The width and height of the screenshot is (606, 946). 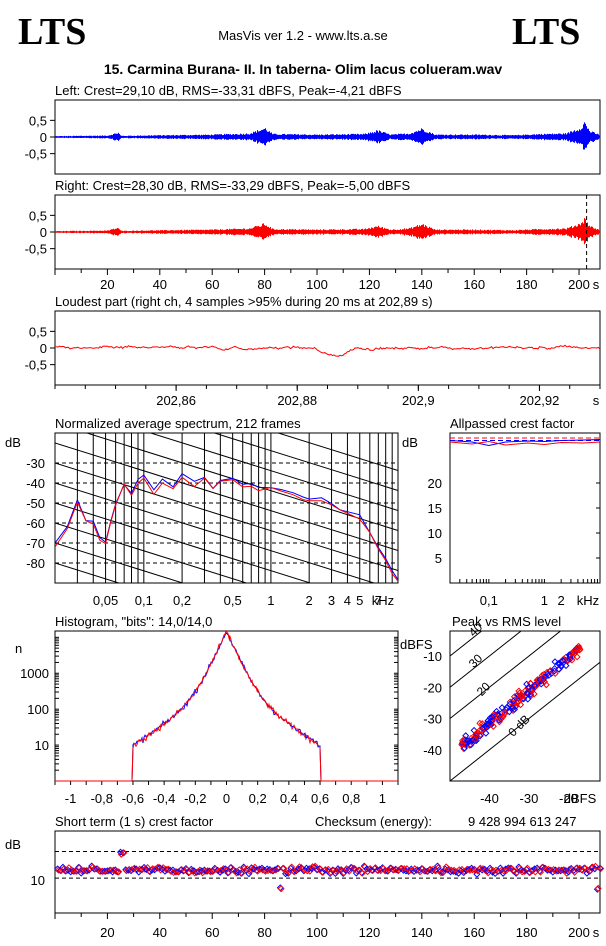 I want to click on right-xtick-label: 40, so click(x=160, y=284).